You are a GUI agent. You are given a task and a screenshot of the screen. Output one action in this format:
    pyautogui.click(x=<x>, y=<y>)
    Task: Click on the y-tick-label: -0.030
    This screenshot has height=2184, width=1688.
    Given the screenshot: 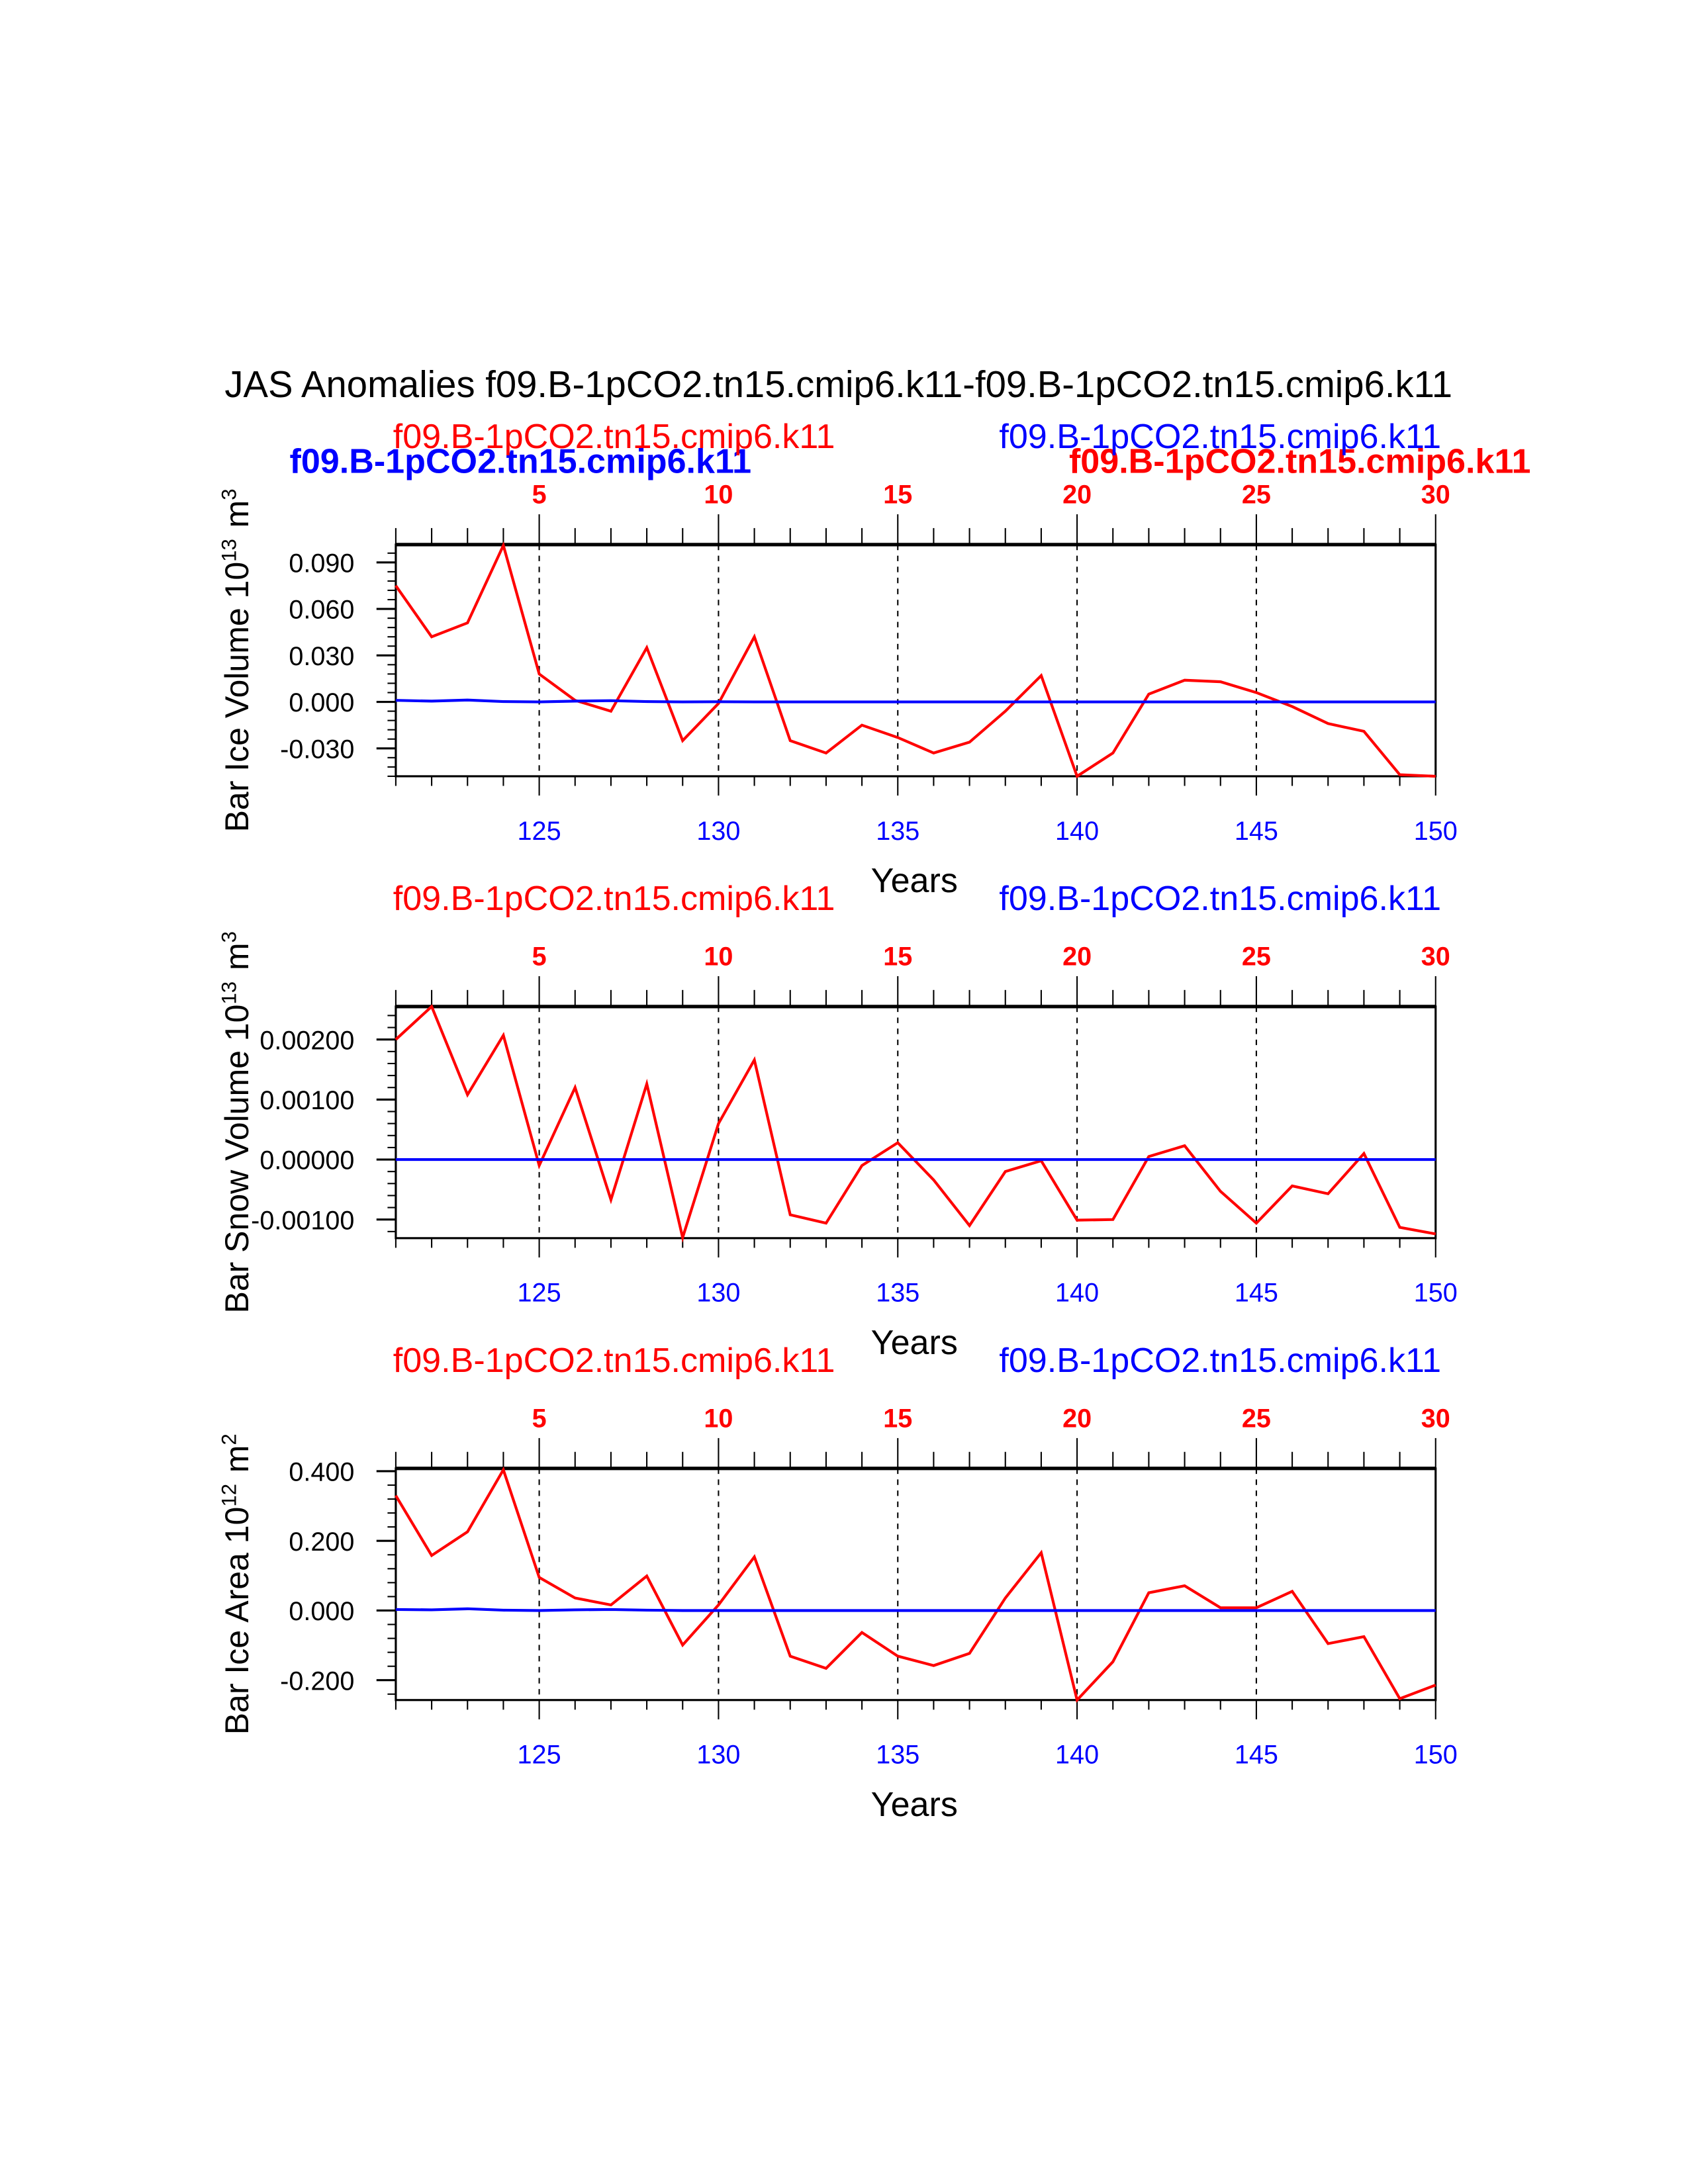 What is the action you would take?
    pyautogui.click(x=317, y=749)
    